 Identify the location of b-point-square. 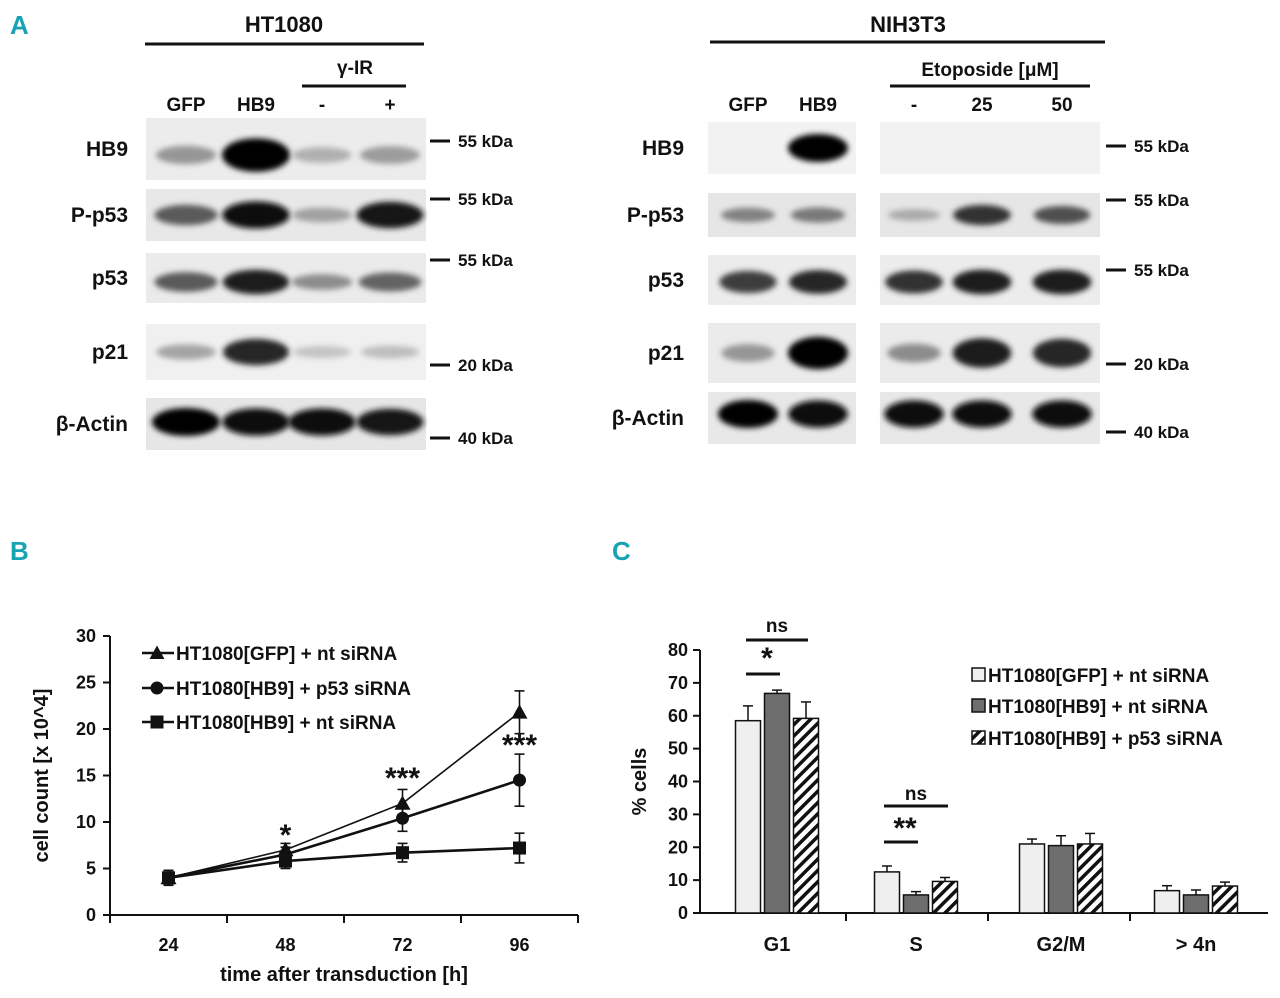
(157, 722).